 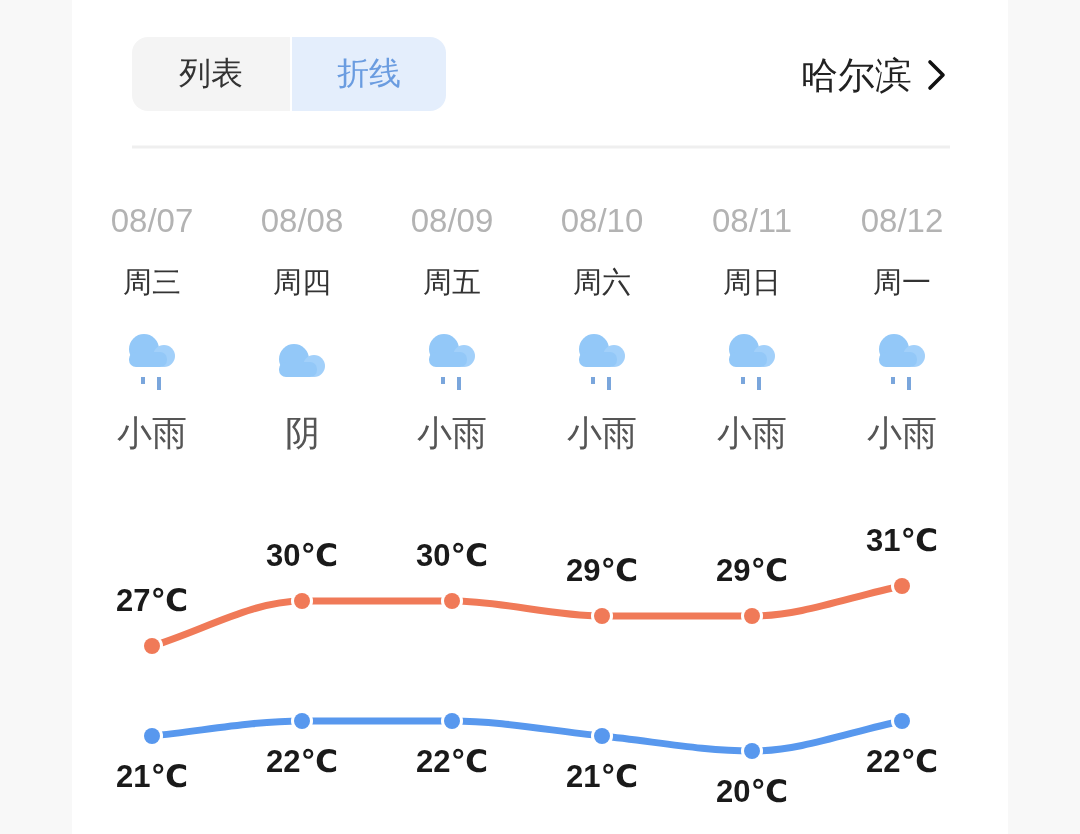 What do you see at coordinates (902, 540) in the screenshot?
I see `data-label: 31℃` at bounding box center [902, 540].